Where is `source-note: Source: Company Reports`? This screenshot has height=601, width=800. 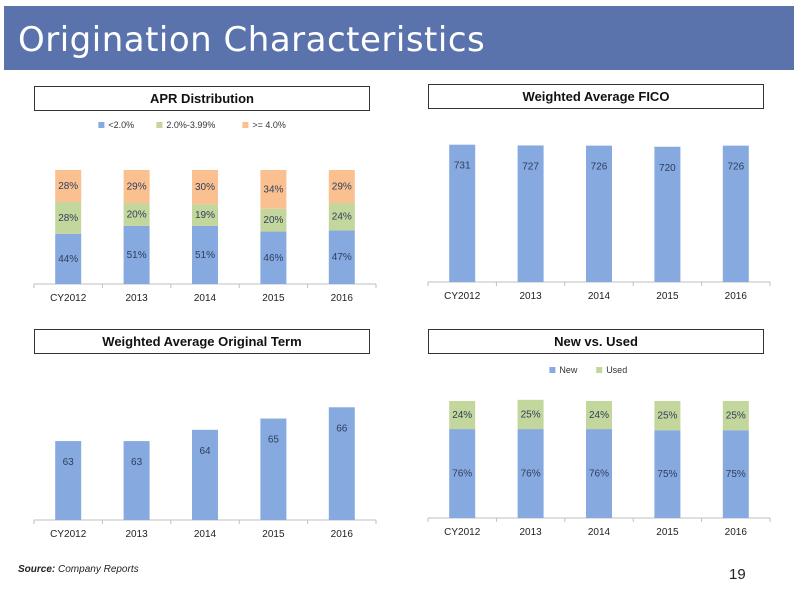
source-note: Source: Company Reports is located at coordinates (78, 569).